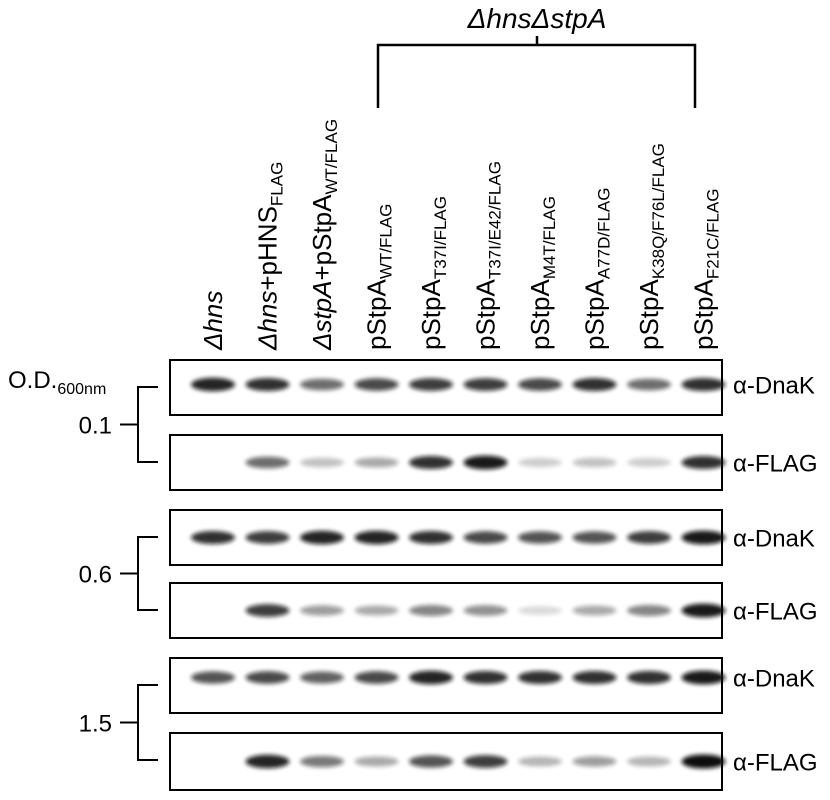  I want to click on lane-label: Δhns, so click(213, 321).